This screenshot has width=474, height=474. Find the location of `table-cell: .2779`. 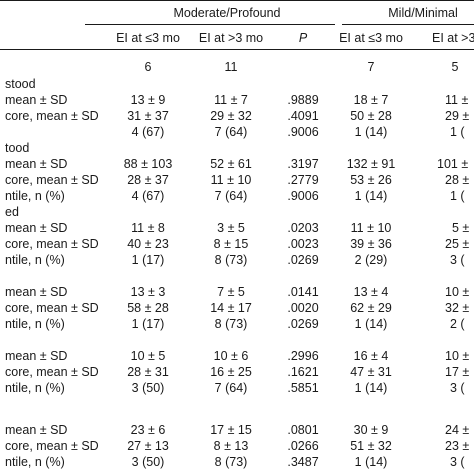

table-cell: .2779 is located at coordinates (303, 180).